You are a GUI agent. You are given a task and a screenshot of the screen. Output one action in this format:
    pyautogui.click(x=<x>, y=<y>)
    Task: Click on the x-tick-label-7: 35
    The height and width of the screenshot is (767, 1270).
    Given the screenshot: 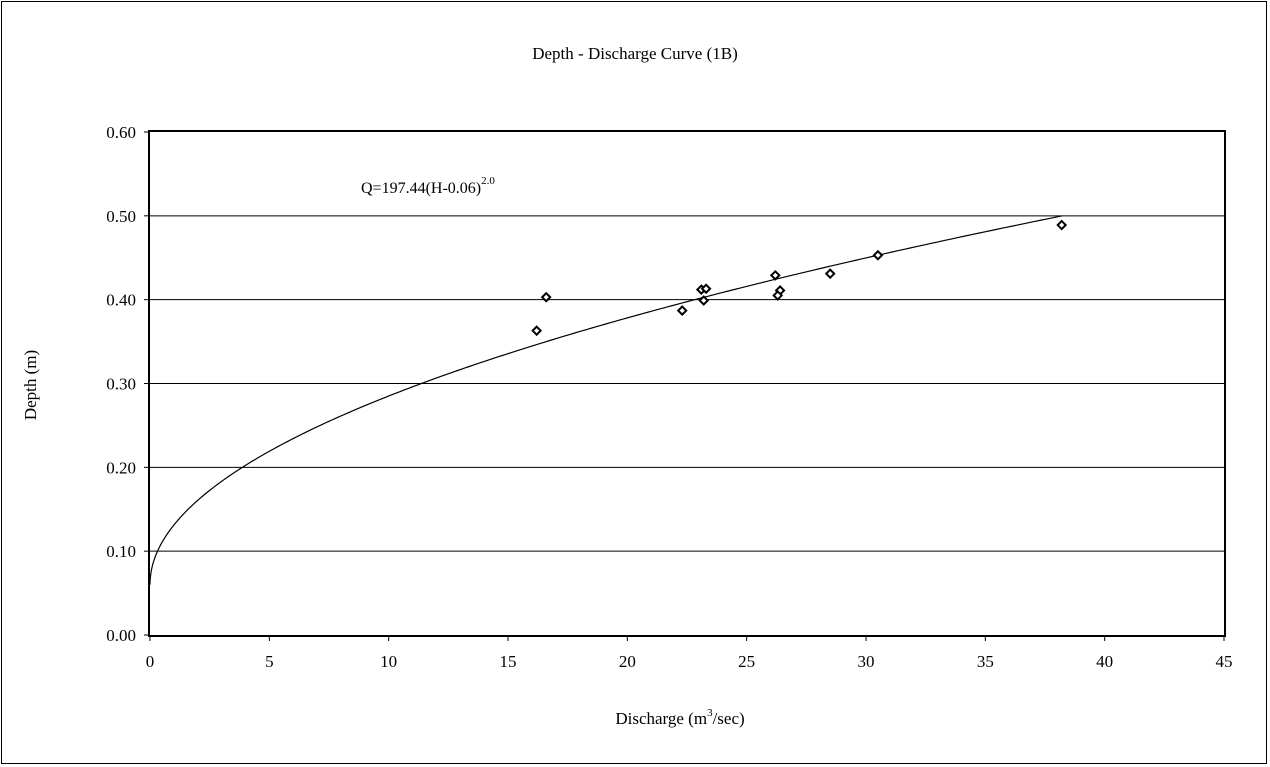 What is the action you would take?
    pyautogui.click(x=985, y=661)
    